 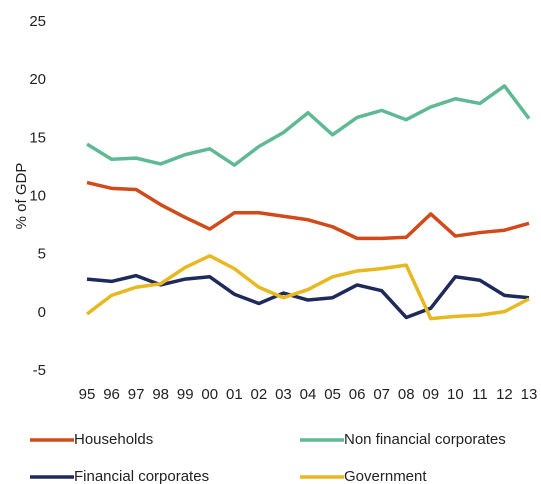 What do you see at coordinates (529, 394) in the screenshot?
I see `x-tick-label: 13` at bounding box center [529, 394].